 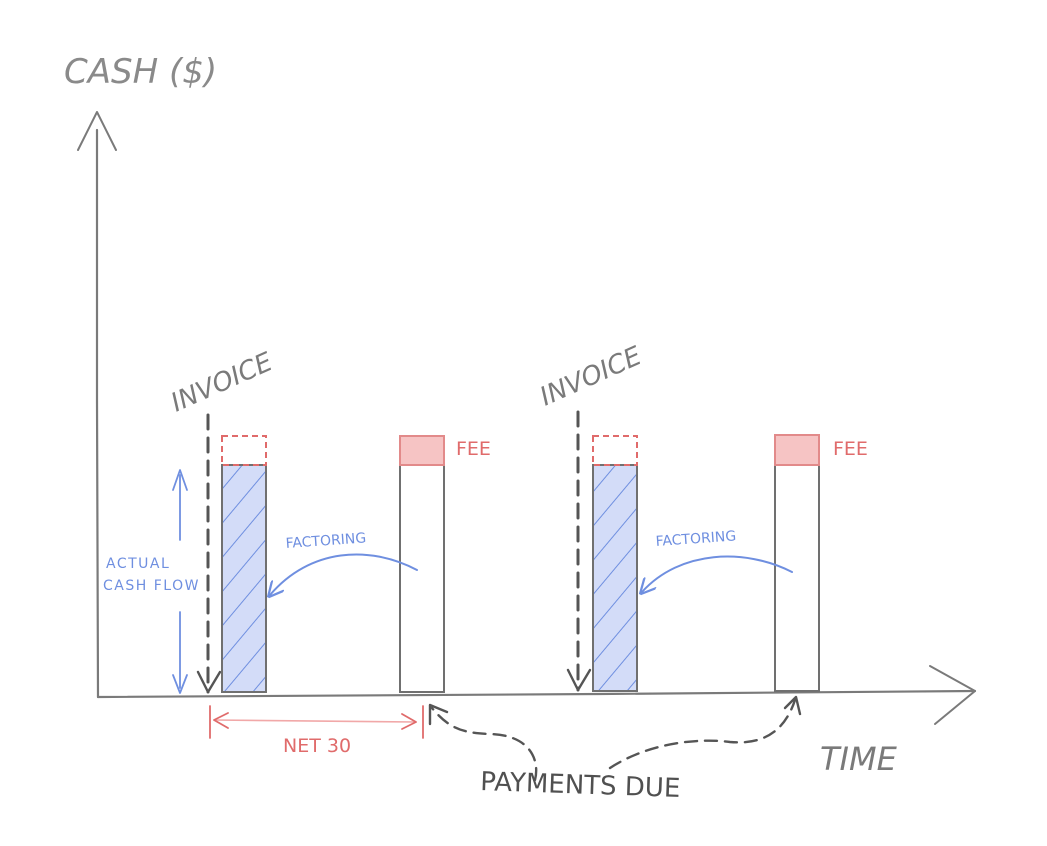 I want to click on net-30-span, so click(x=316, y=722).